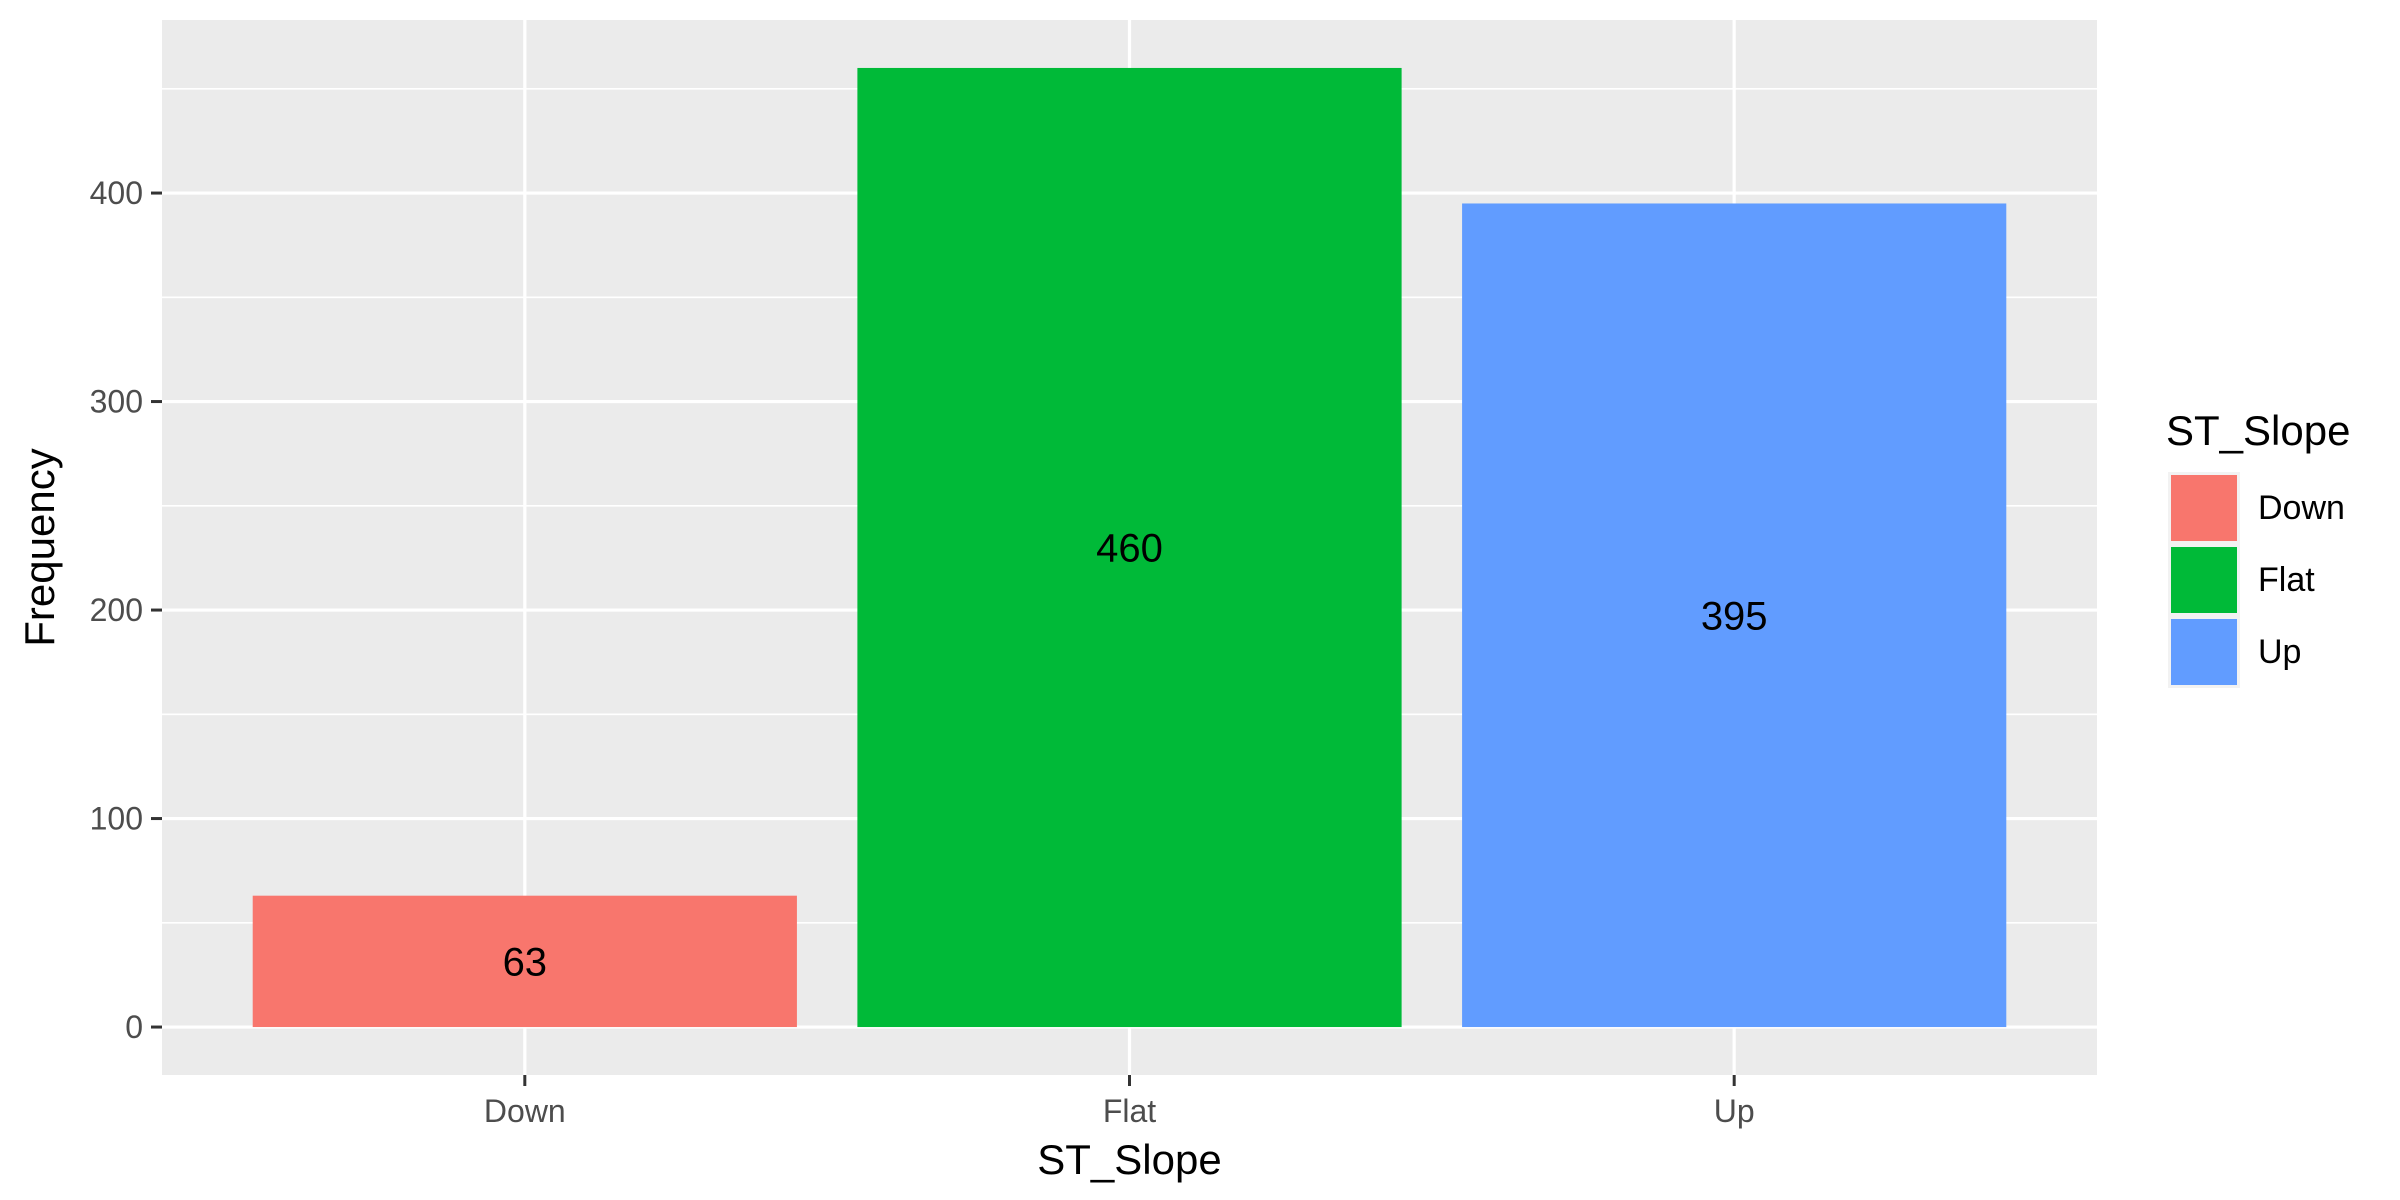  I want to click on x-tick-label: Flat, so click(1129, 1111).